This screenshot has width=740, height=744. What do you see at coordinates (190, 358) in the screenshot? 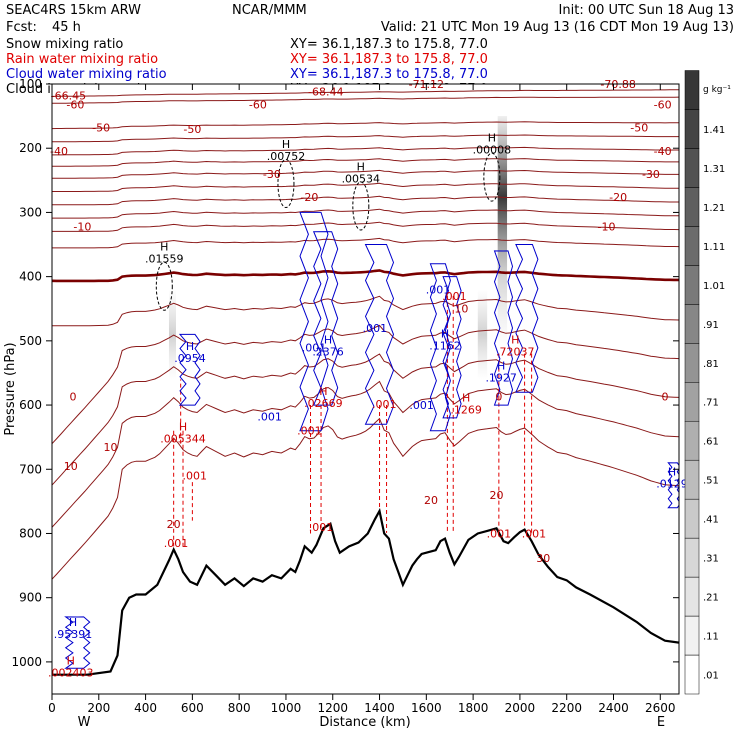
I see `cloud-water-peak-value: .0954` at bounding box center [190, 358].